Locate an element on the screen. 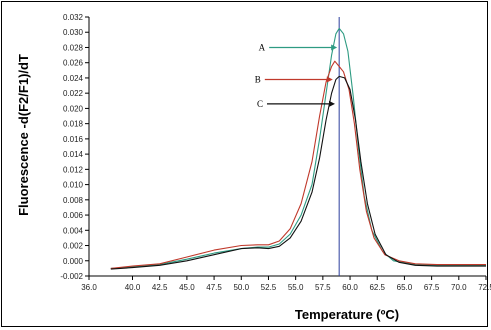 The image size is (491, 330). x-tick-label: 42.5 is located at coordinates (160, 287).